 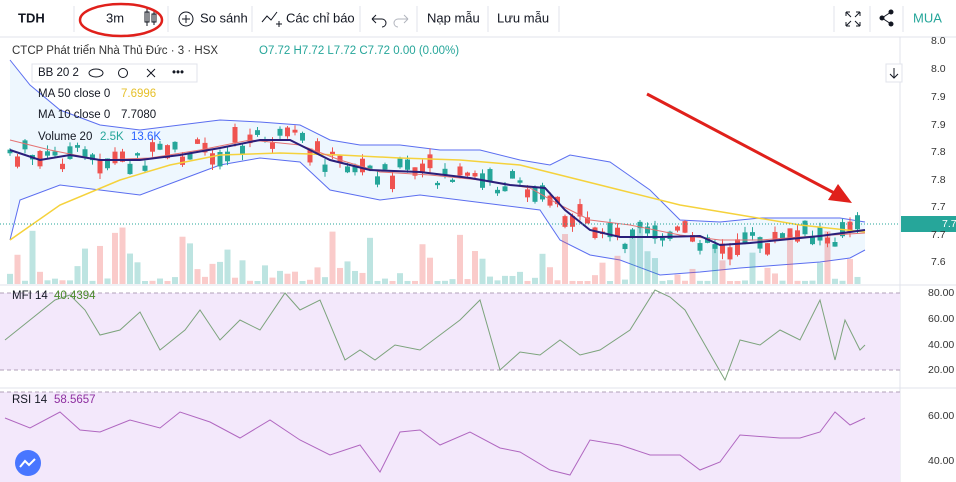 I want to click on indicators-icon, so click(x=271, y=19).